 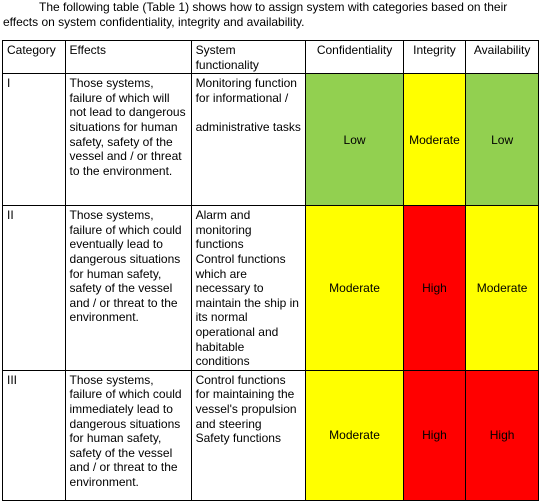 I want to click on category-cell: III, so click(x=34, y=435).